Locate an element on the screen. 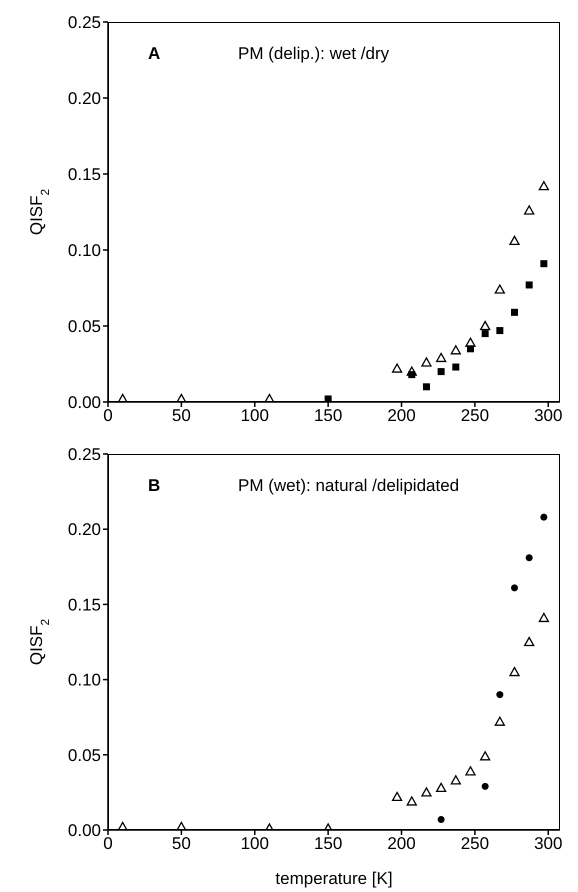 The width and height of the screenshot is (578, 892). annotation: B is located at coordinates (154, 486).